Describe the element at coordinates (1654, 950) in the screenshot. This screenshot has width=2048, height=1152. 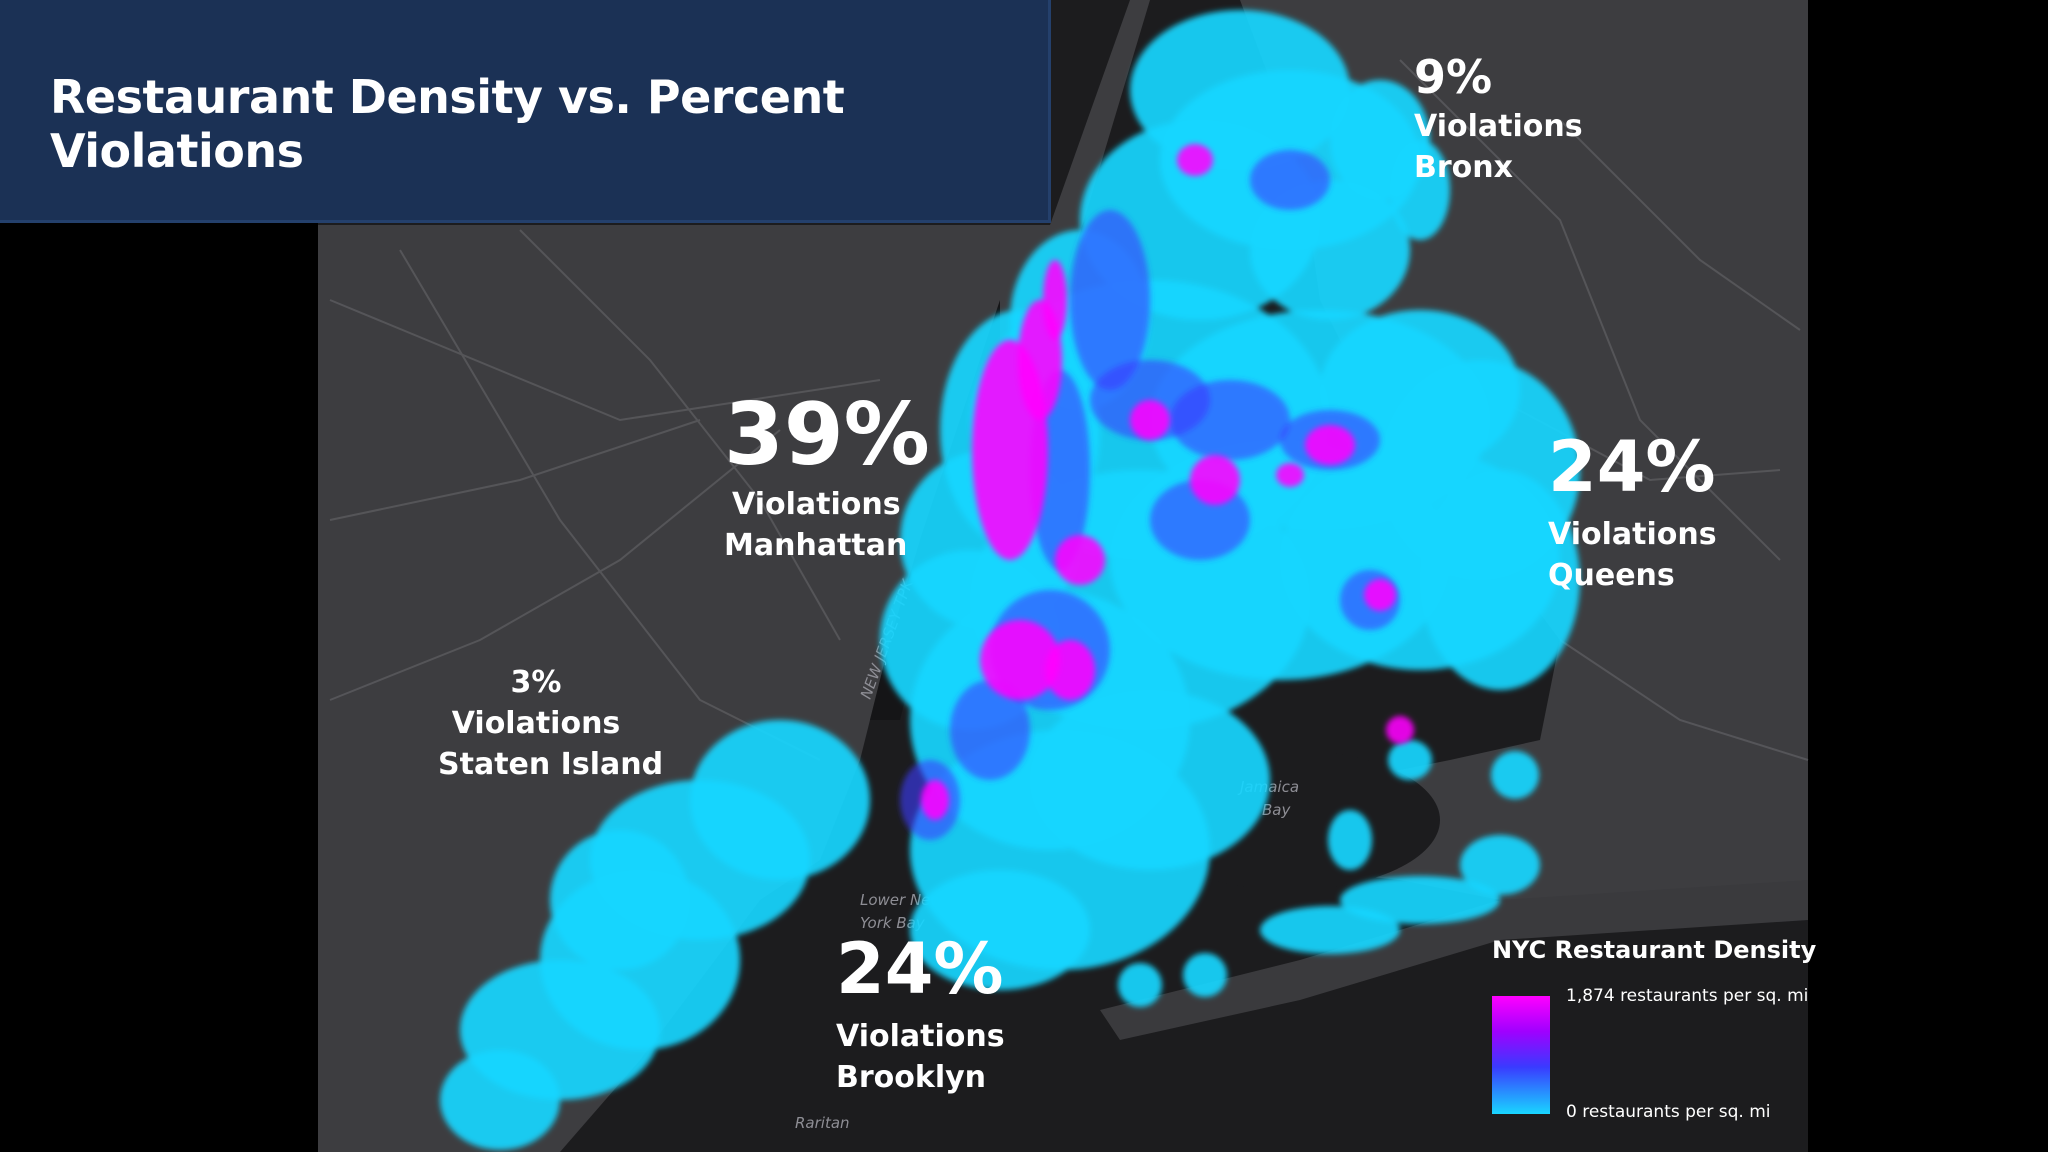
I see `legend-title: NYC Restaurant Density` at that location.